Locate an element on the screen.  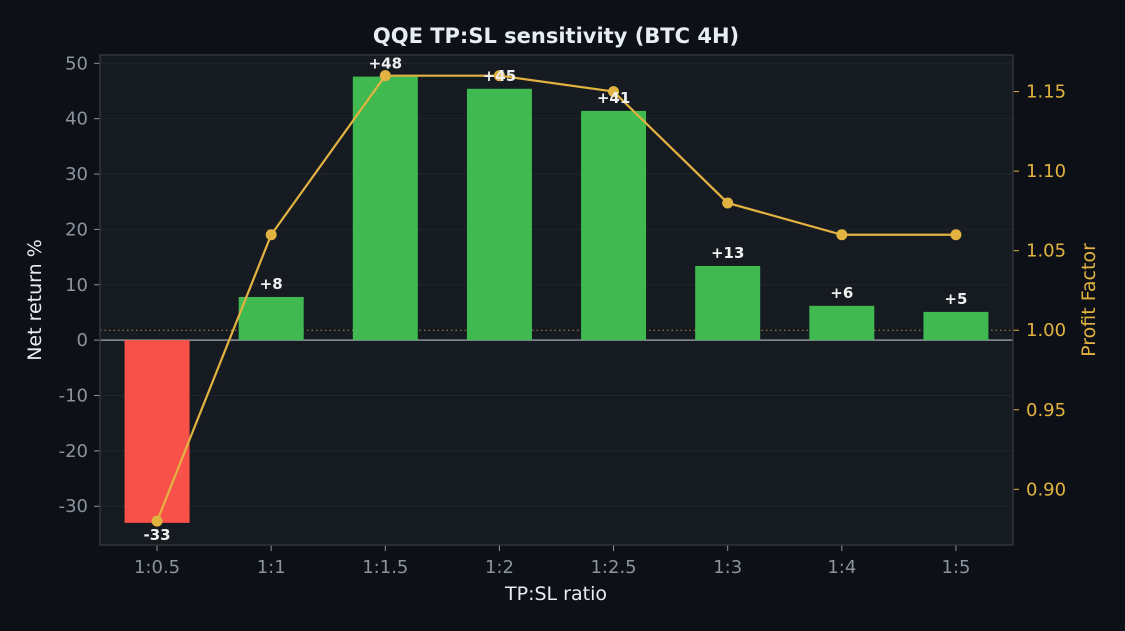
y2-tick-label: 1.00 is located at coordinates (1046, 330).